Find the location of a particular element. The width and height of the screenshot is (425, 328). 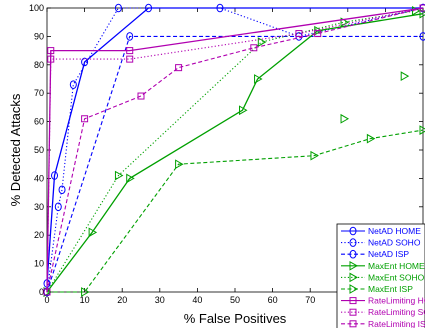

legend-entry: NetAD SOHO is located at coordinates (381, 243).